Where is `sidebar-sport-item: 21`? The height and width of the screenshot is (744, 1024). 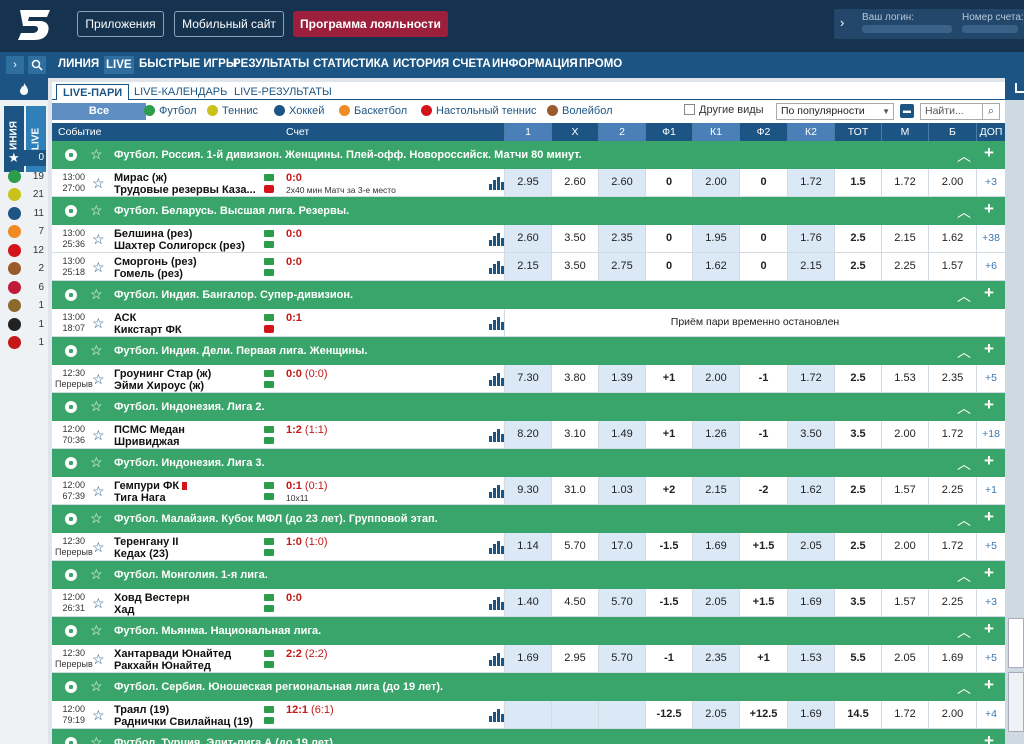
sidebar-sport-item: 21 is located at coordinates (26, 195).